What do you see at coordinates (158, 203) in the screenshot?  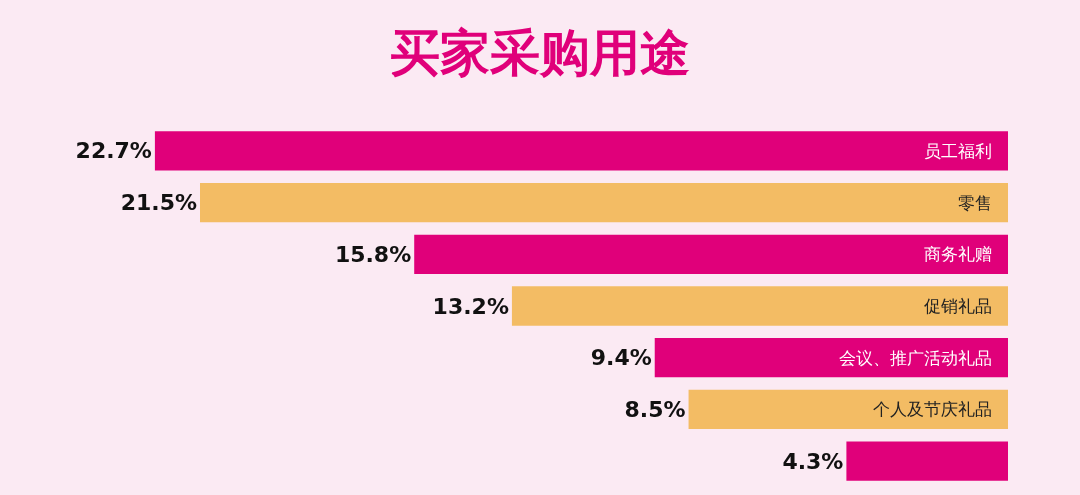 I see `data-label: 21.5%` at bounding box center [158, 203].